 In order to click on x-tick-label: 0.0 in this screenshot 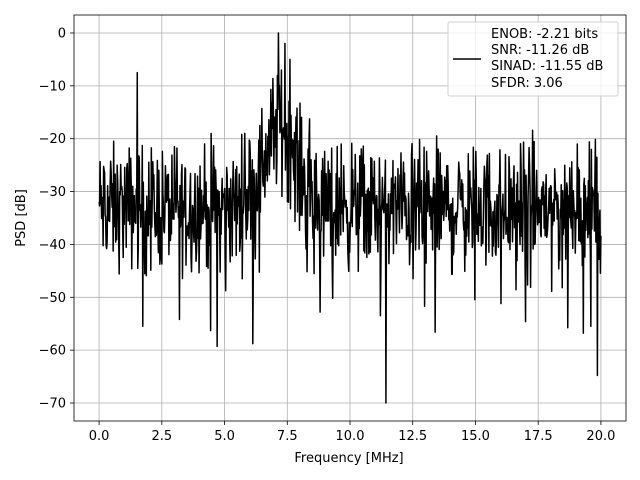, I will do `click(99, 436)`.